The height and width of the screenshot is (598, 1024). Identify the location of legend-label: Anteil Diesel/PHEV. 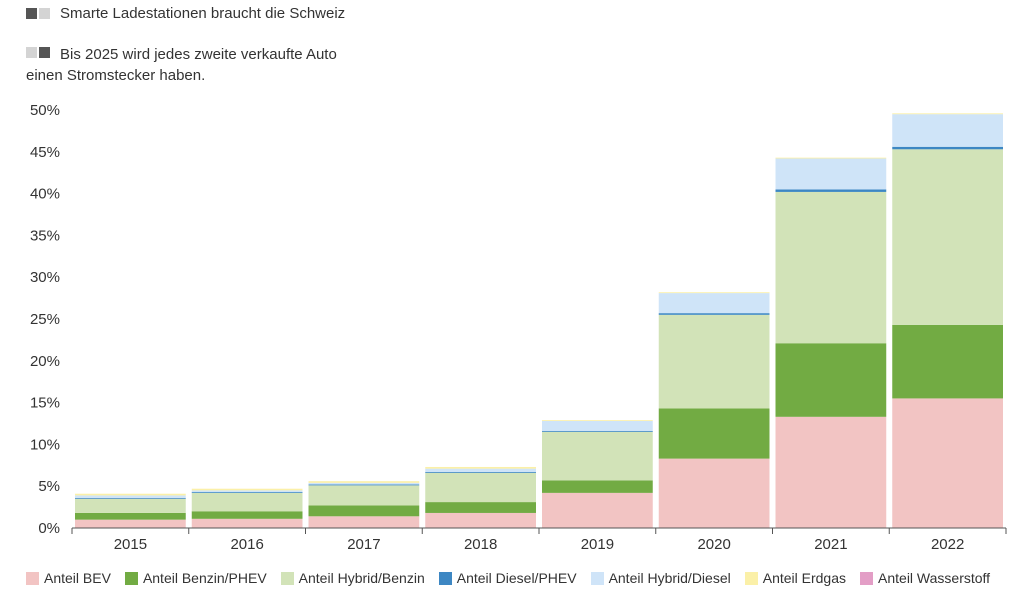
(516, 578).